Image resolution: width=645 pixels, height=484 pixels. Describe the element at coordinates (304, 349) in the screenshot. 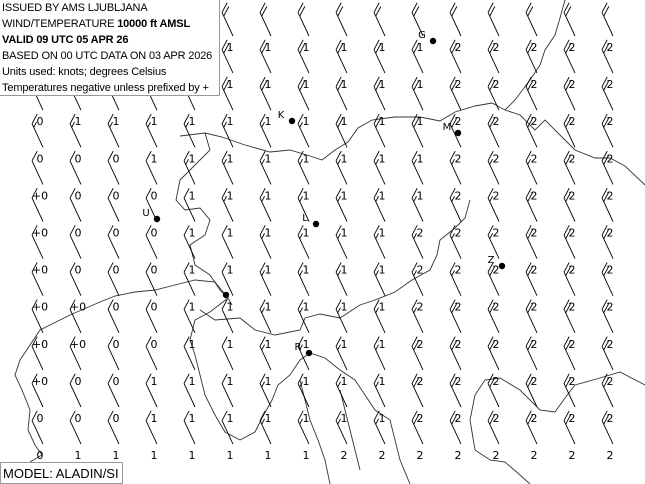

I see `station-R: R` at that location.